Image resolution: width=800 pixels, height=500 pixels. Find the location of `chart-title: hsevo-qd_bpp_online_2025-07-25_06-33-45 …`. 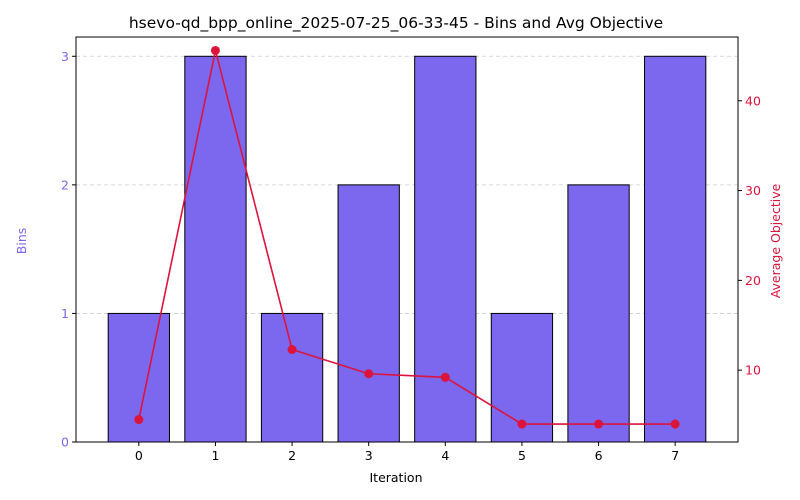

chart-title: hsevo-qd_bpp_online_2025-07-25_06-33-45 … is located at coordinates (396, 23).